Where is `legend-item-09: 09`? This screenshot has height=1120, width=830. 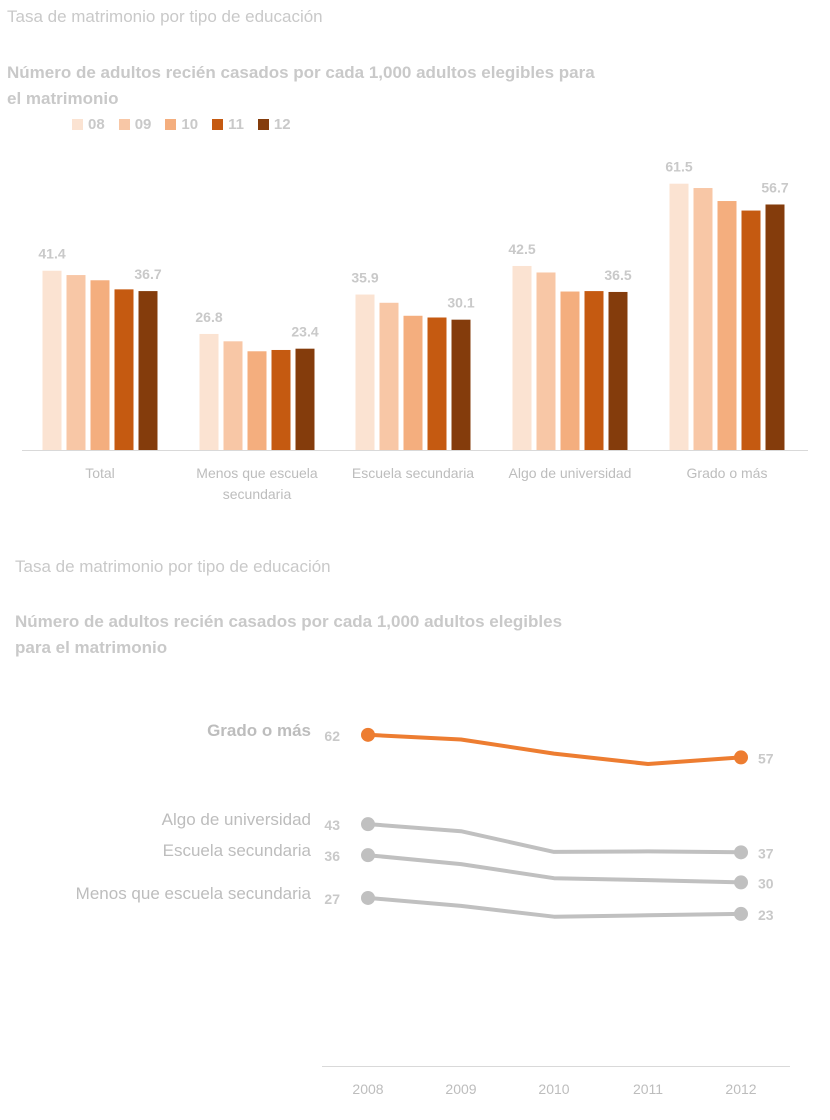 legend-item-09: 09 is located at coordinates (135, 124).